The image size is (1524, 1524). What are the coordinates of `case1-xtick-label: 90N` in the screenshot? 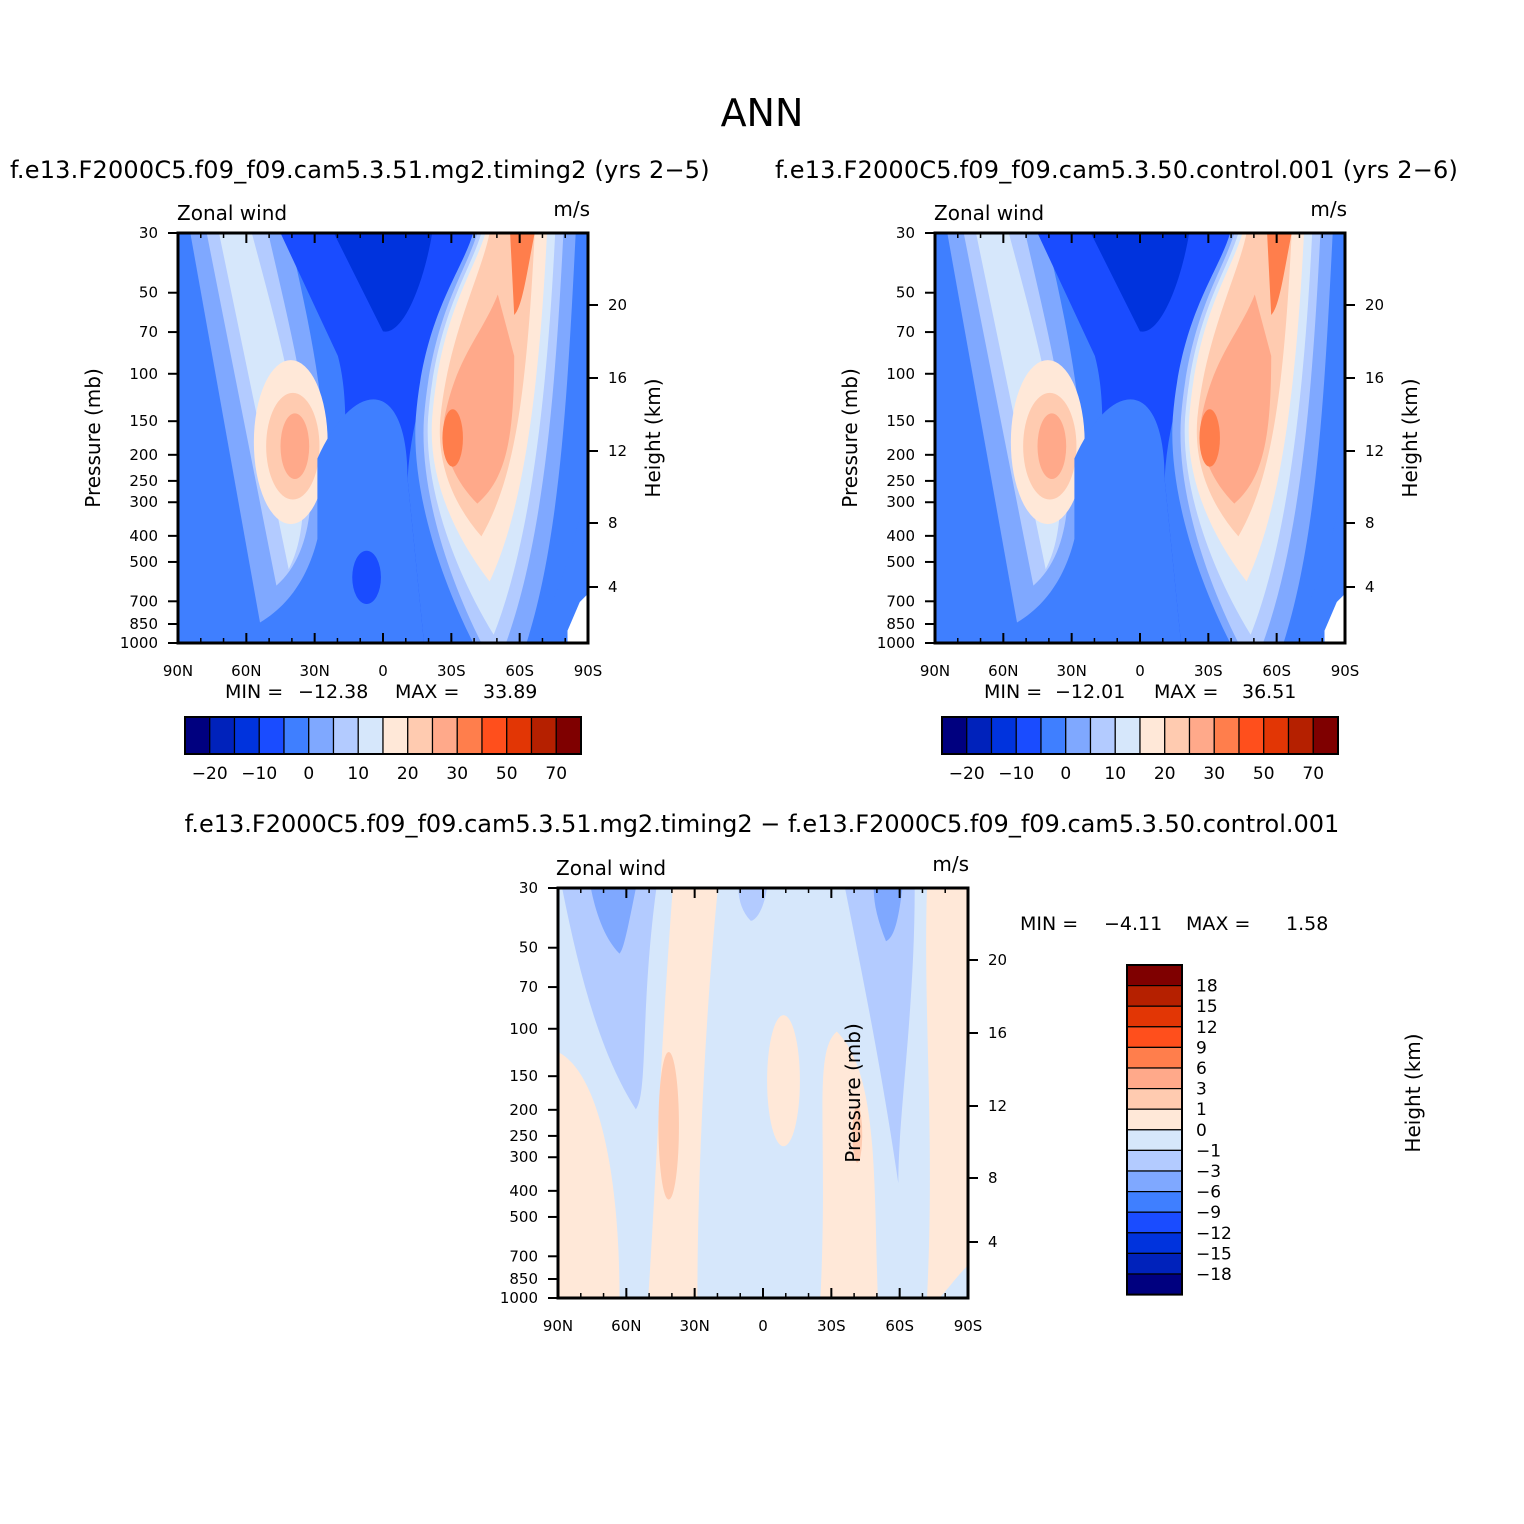 It's located at (178, 671).